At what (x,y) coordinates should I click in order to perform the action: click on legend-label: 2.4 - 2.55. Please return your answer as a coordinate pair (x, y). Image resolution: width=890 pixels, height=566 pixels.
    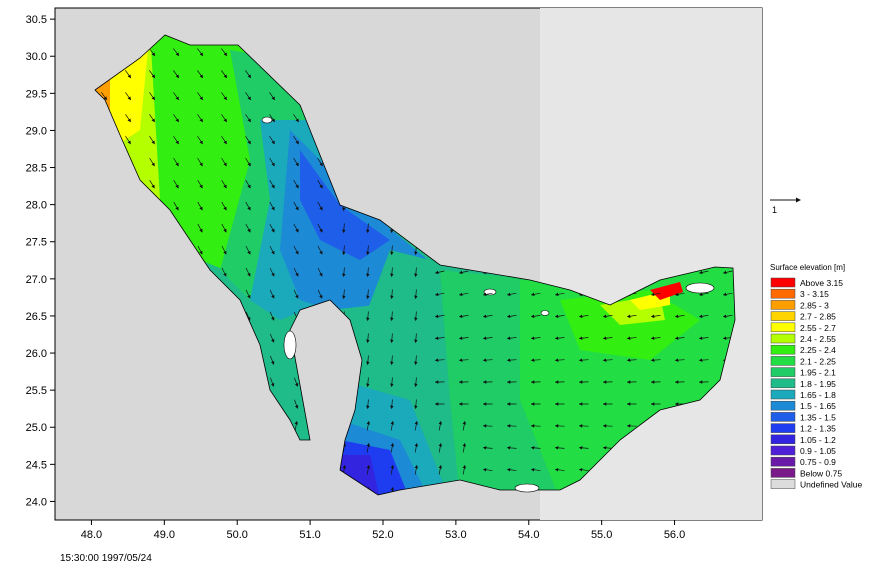
    Looking at the image, I should click on (818, 339).